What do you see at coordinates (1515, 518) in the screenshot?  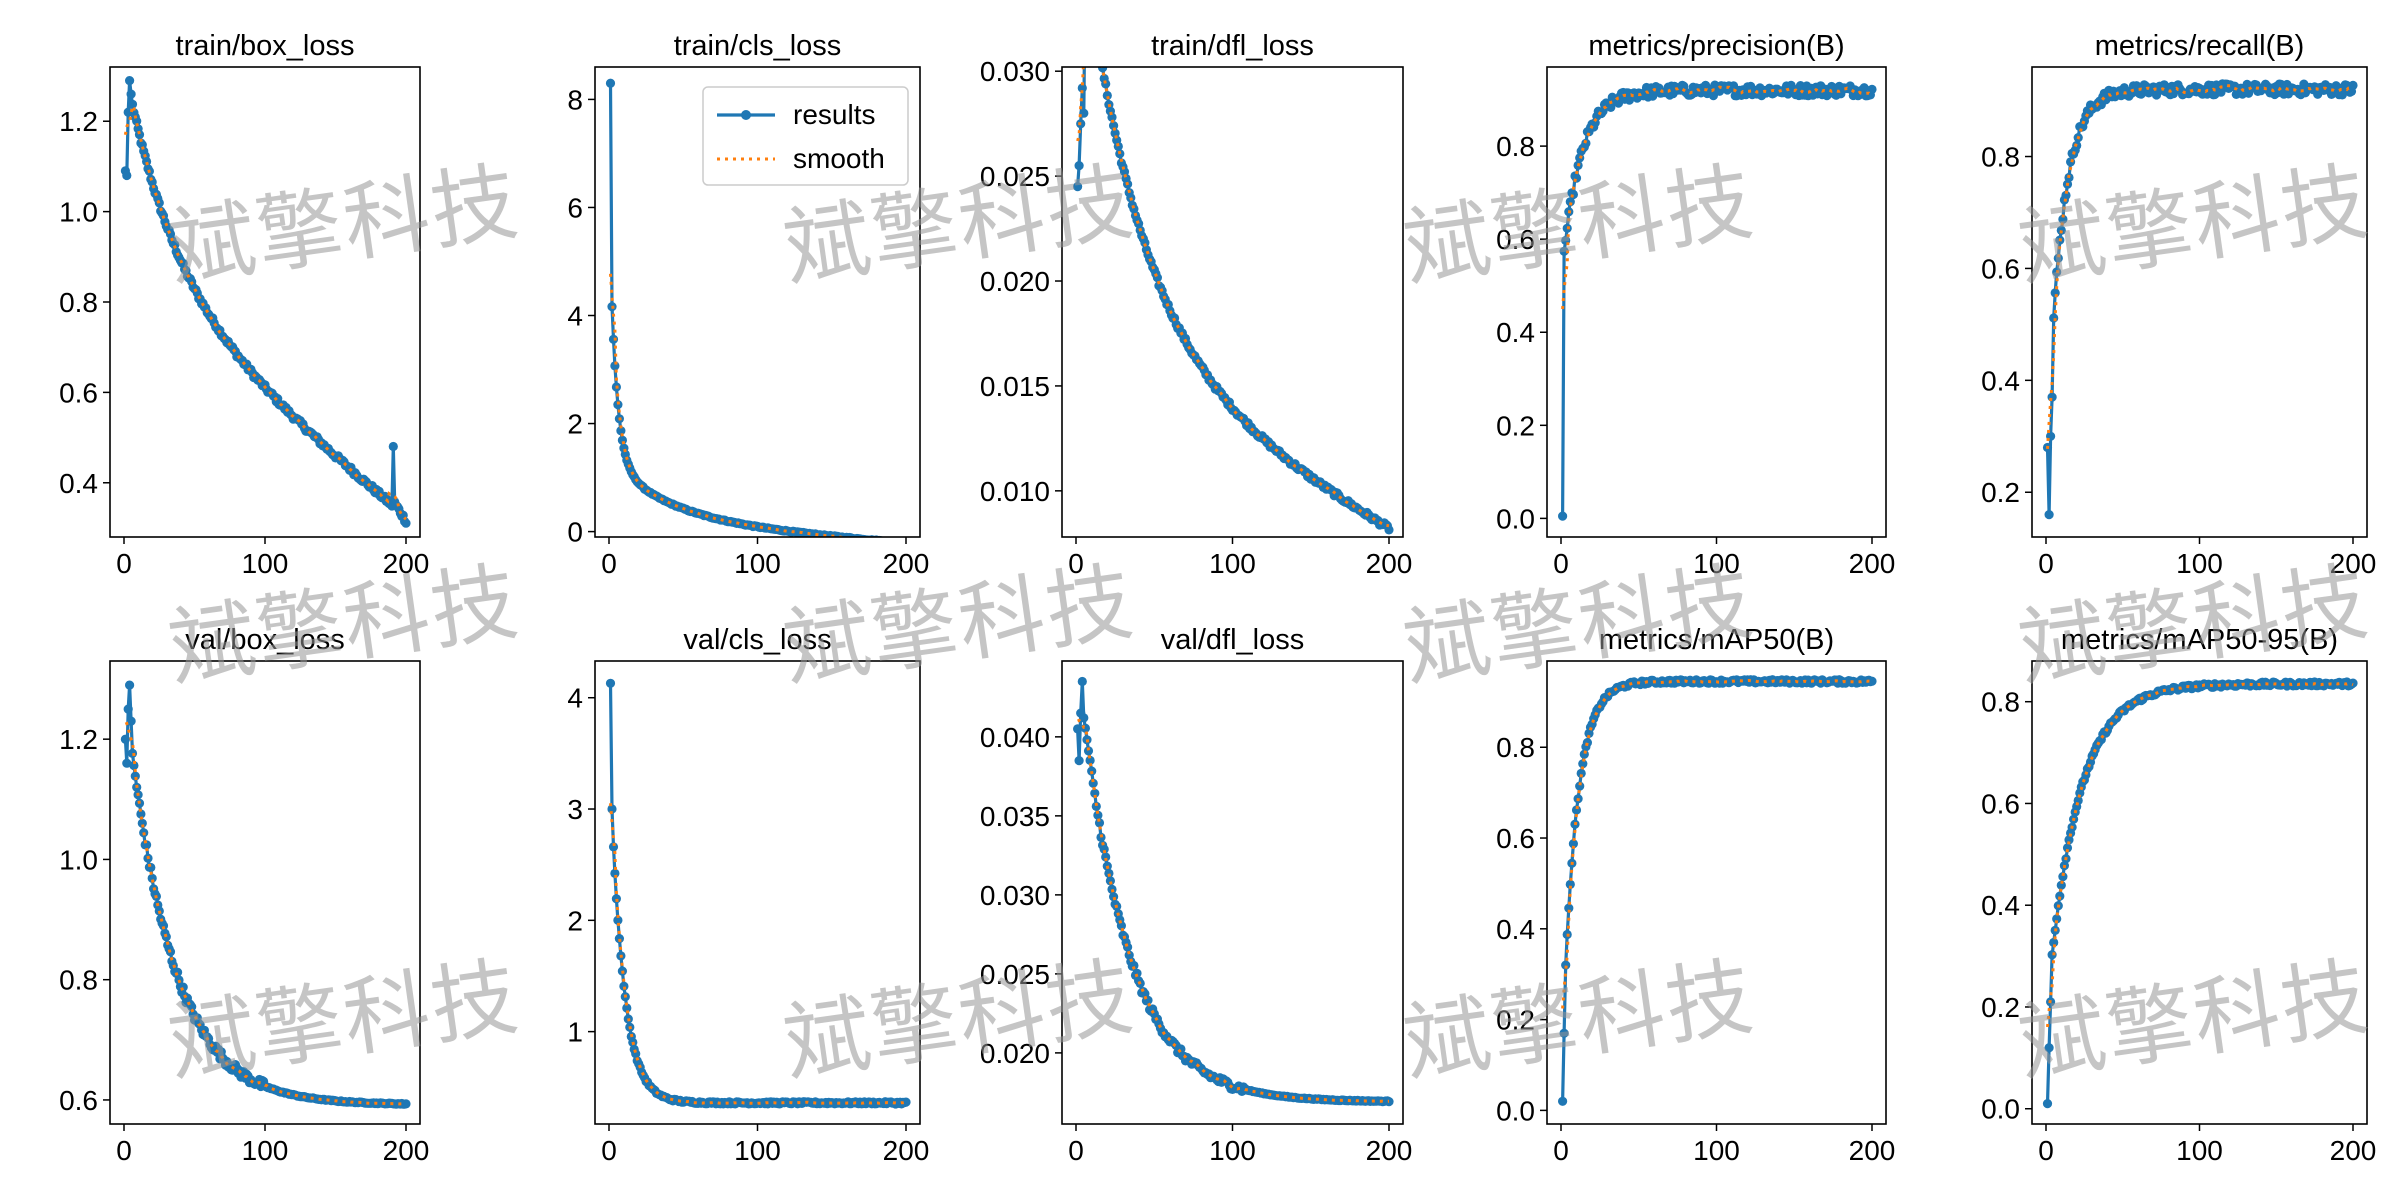 I see `y-tick-label: 0.0` at bounding box center [1515, 518].